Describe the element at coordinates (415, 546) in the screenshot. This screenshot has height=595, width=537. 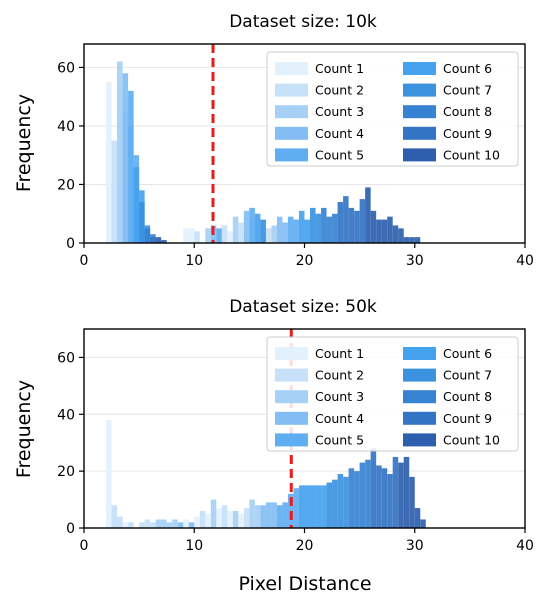
I see `x-tick-label: 30` at that location.